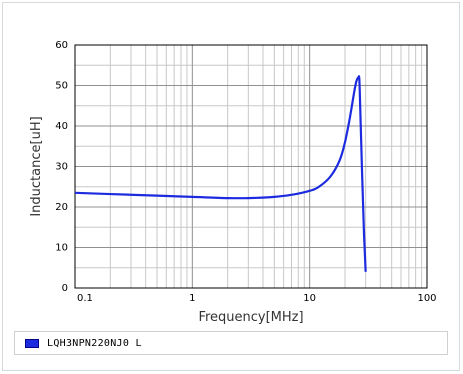 The height and width of the screenshot is (374, 463). I want to click on x-tick-label: 0.1, so click(85, 298).